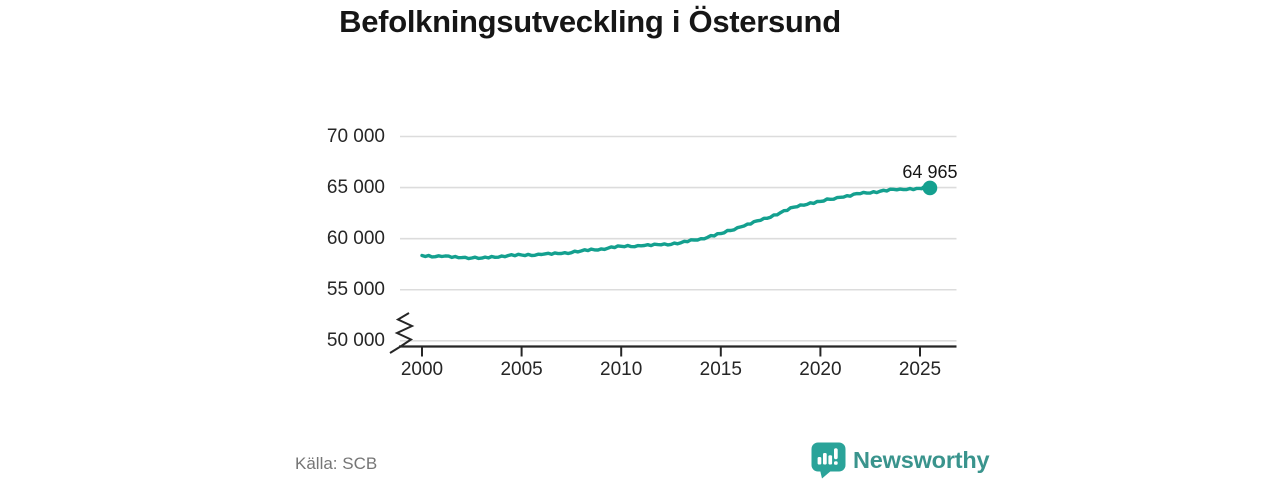  What do you see at coordinates (355, 187) in the screenshot?
I see `y-tick-label: 65 000` at bounding box center [355, 187].